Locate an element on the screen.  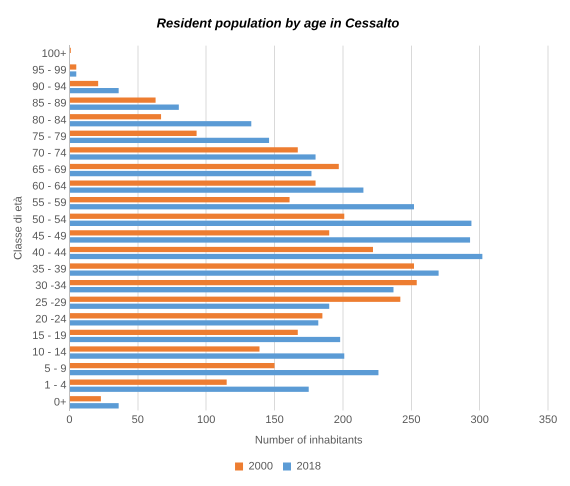
y-tick-label: 60 - 64 is located at coordinates (49, 186).